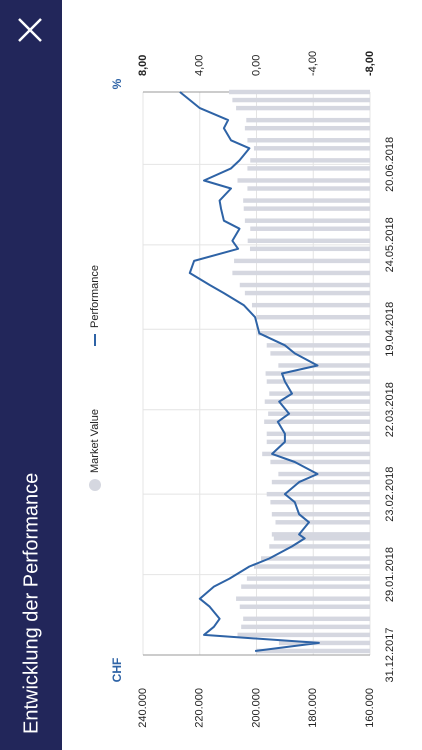 The width and height of the screenshot is (422, 750). Describe the element at coordinates (390, 654) in the screenshot. I see `x-tick-label: 31.12.2017` at that location.